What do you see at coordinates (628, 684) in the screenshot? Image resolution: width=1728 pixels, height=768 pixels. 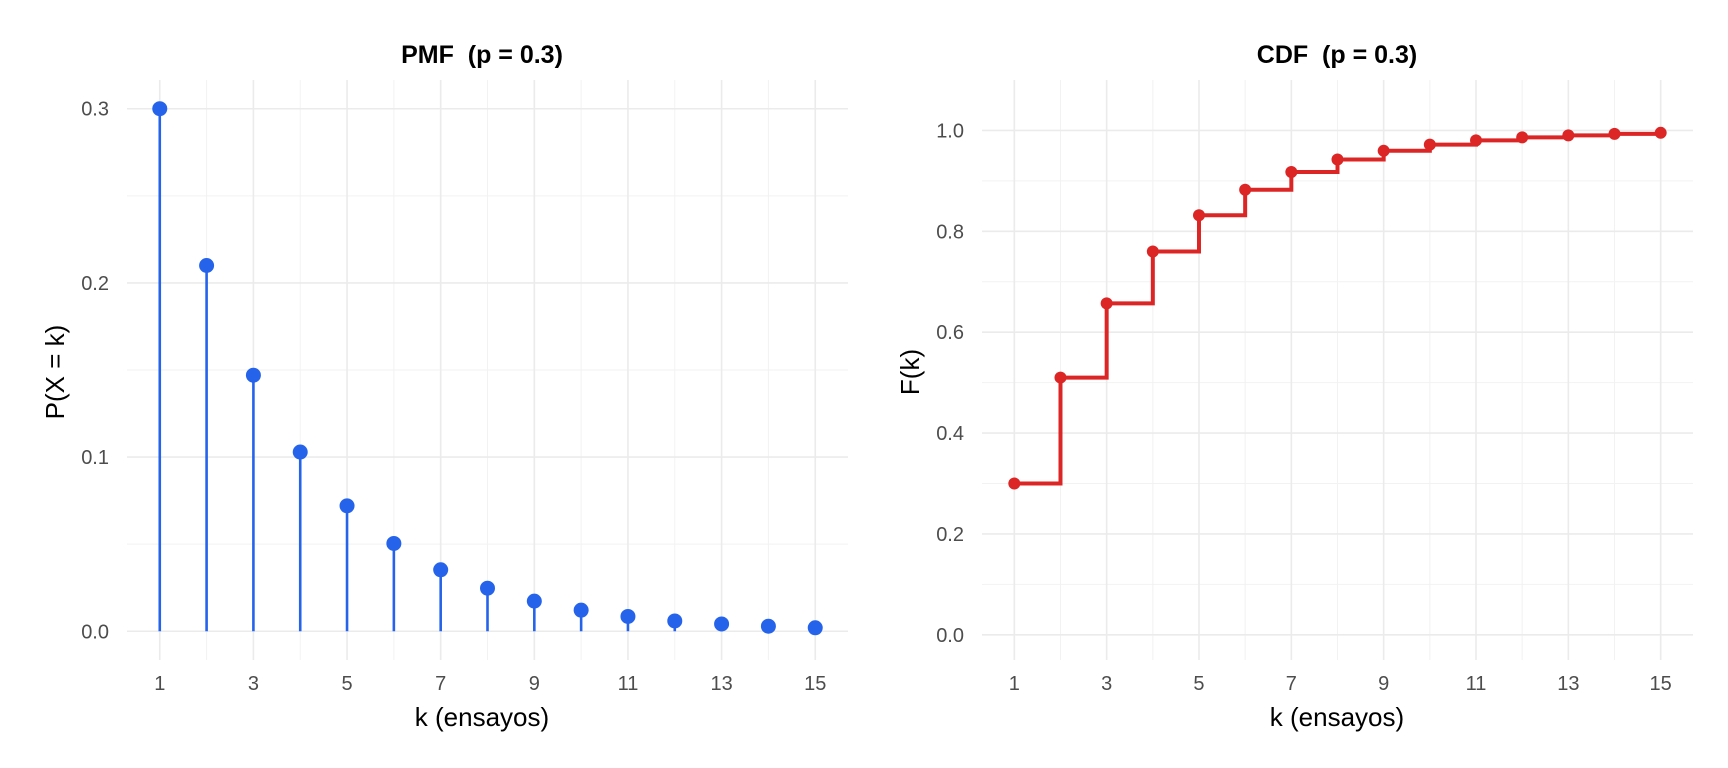 I see `pmf-x-tick-label: 11` at bounding box center [628, 684].